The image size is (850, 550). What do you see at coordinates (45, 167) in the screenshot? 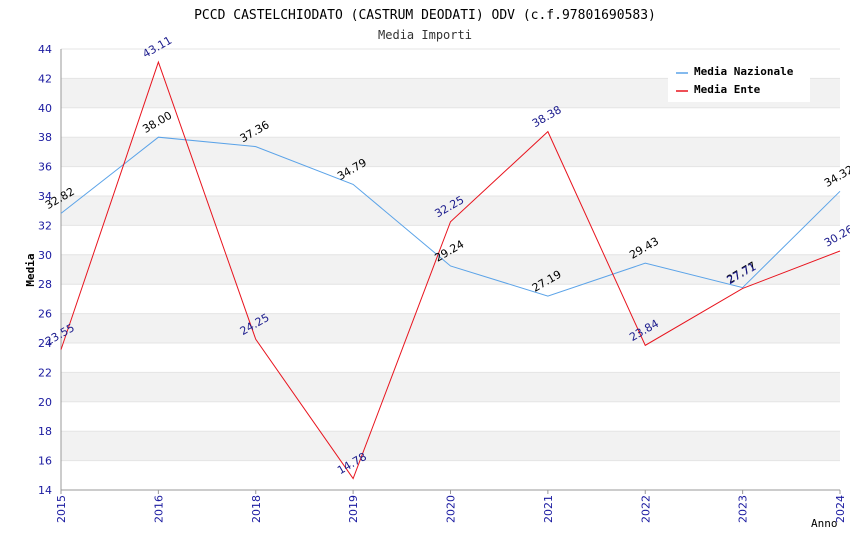
I see `y-tick-label: 36` at bounding box center [45, 167].